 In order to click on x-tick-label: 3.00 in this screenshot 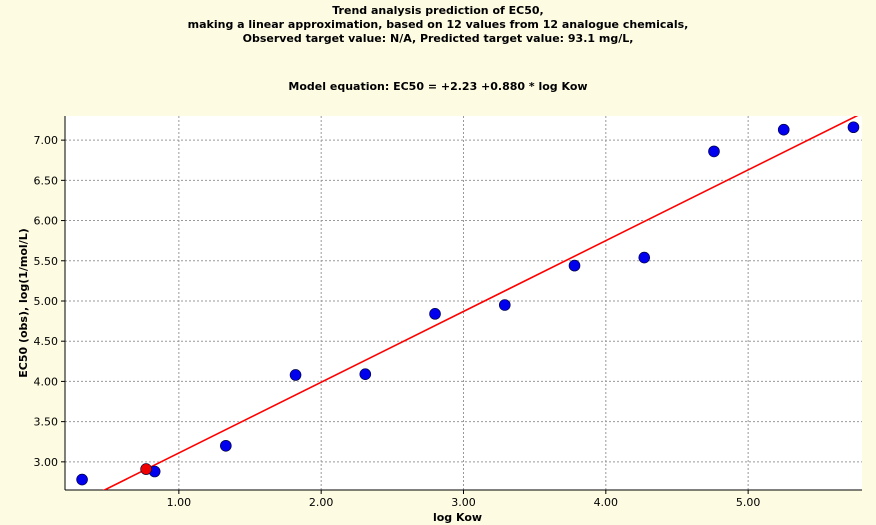, I will do `click(463, 502)`.